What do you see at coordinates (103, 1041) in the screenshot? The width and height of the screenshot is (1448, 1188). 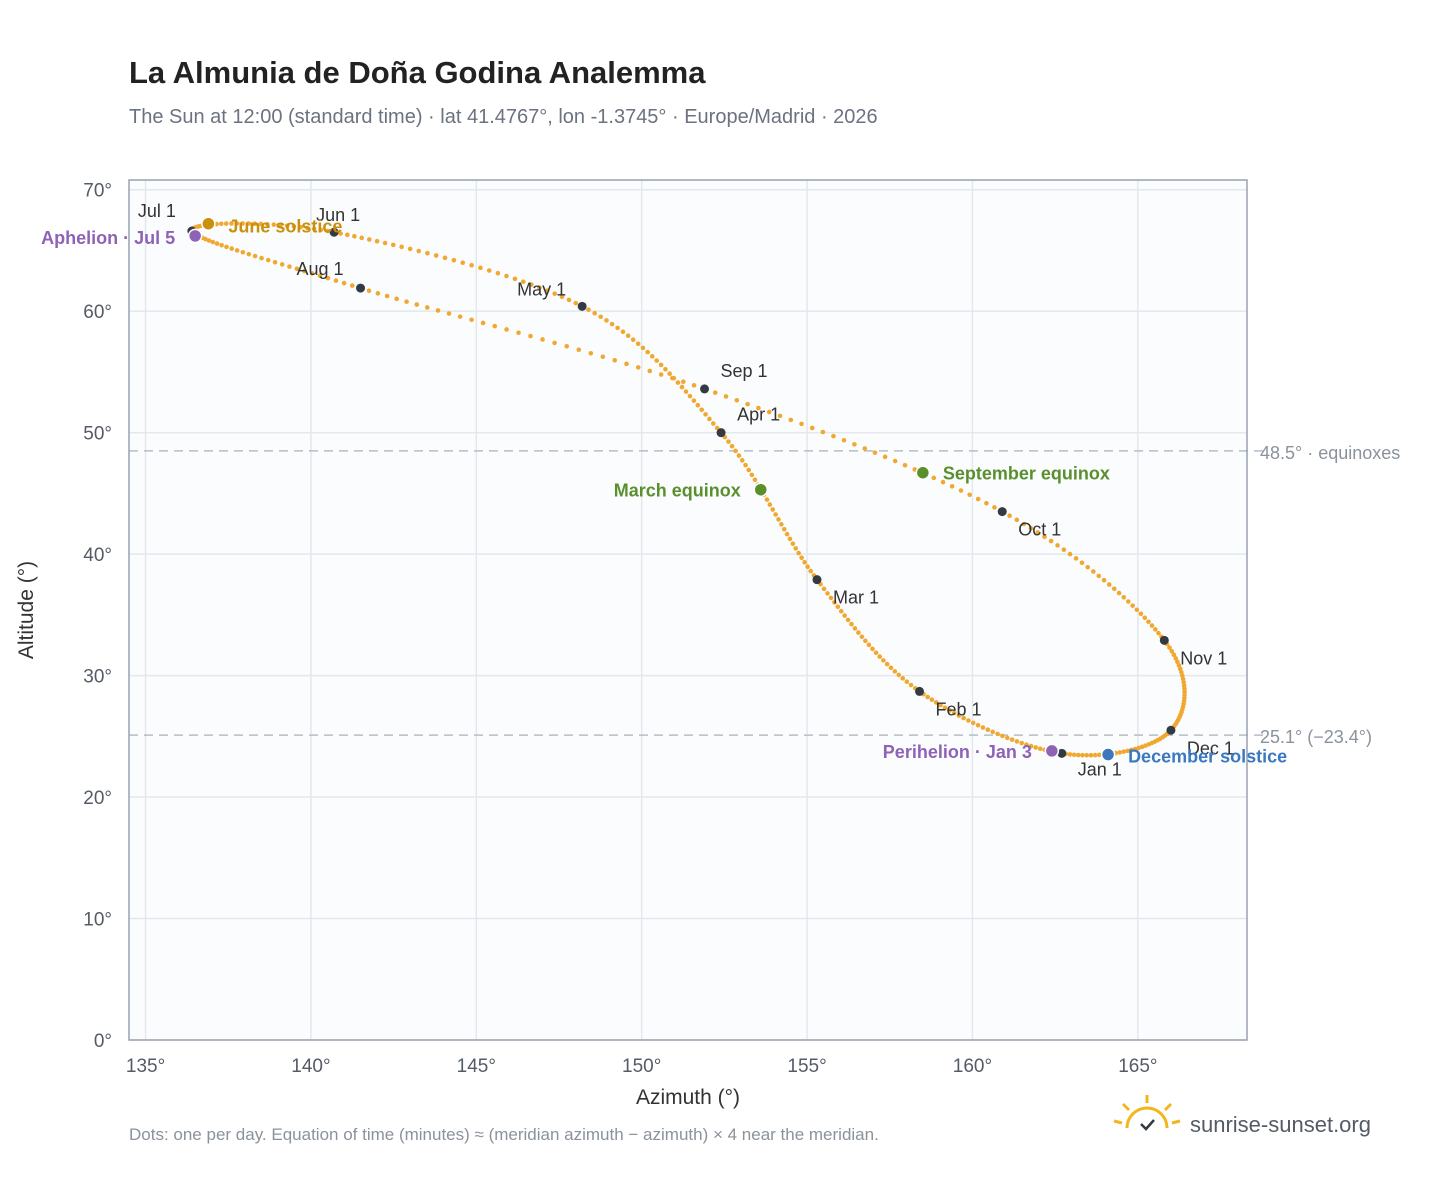 I see `y-tick-label: 0°` at bounding box center [103, 1041].